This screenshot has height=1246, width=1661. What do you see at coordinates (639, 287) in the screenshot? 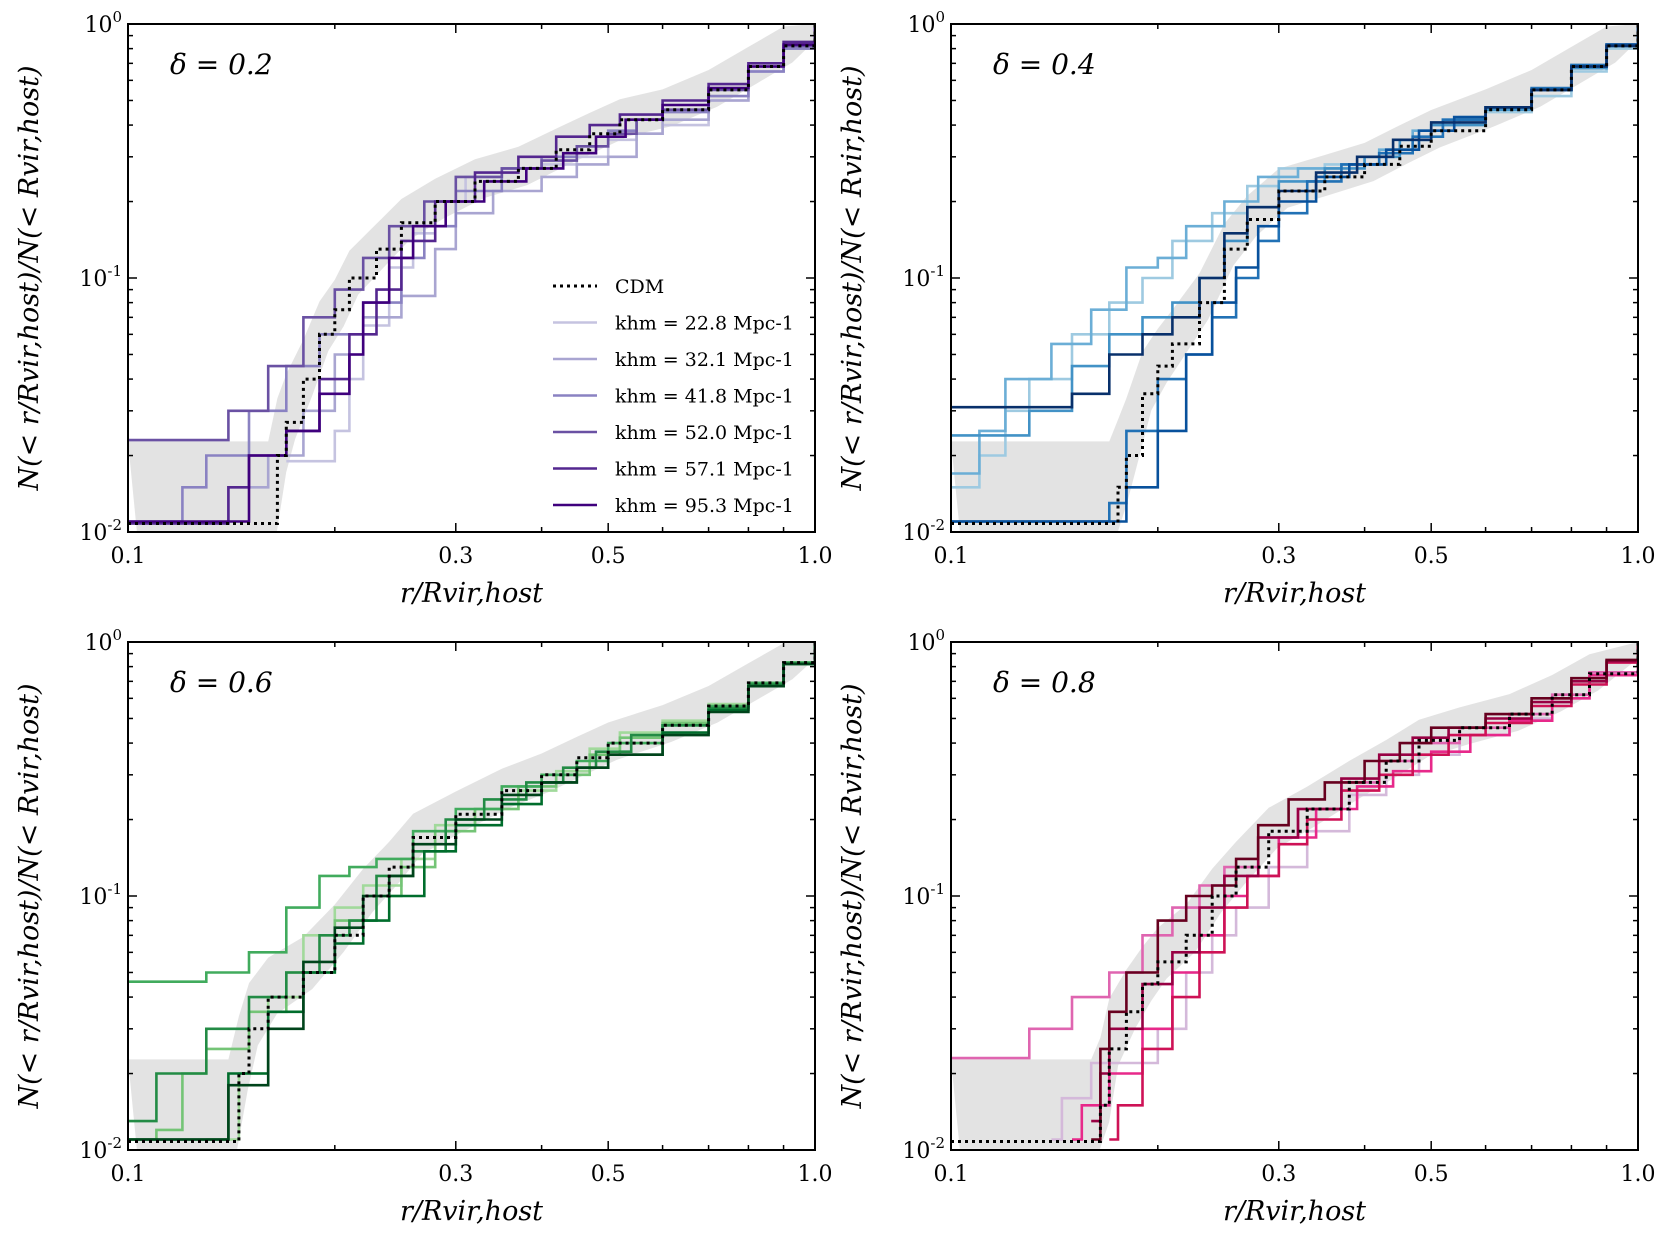
I see `legend-label: CDM` at bounding box center [639, 287].